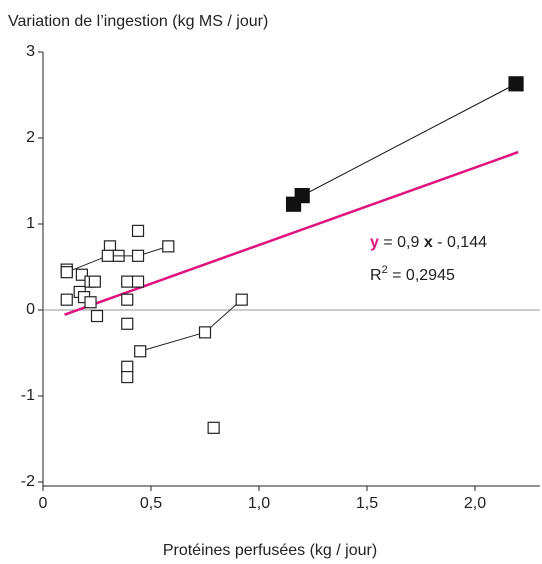 The height and width of the screenshot is (564, 542). I want to click on chart-title: Variation de l’ingestion (kg MS / jour), so click(138, 21).